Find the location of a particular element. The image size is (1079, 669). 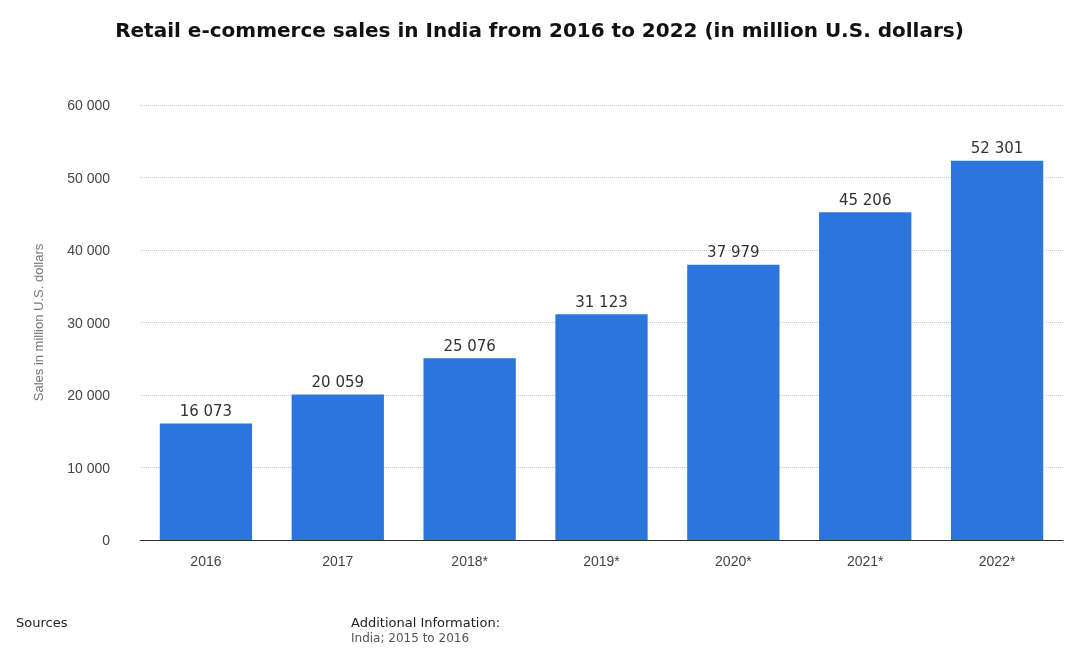

x-tick-label: 2020* is located at coordinates (734, 561).